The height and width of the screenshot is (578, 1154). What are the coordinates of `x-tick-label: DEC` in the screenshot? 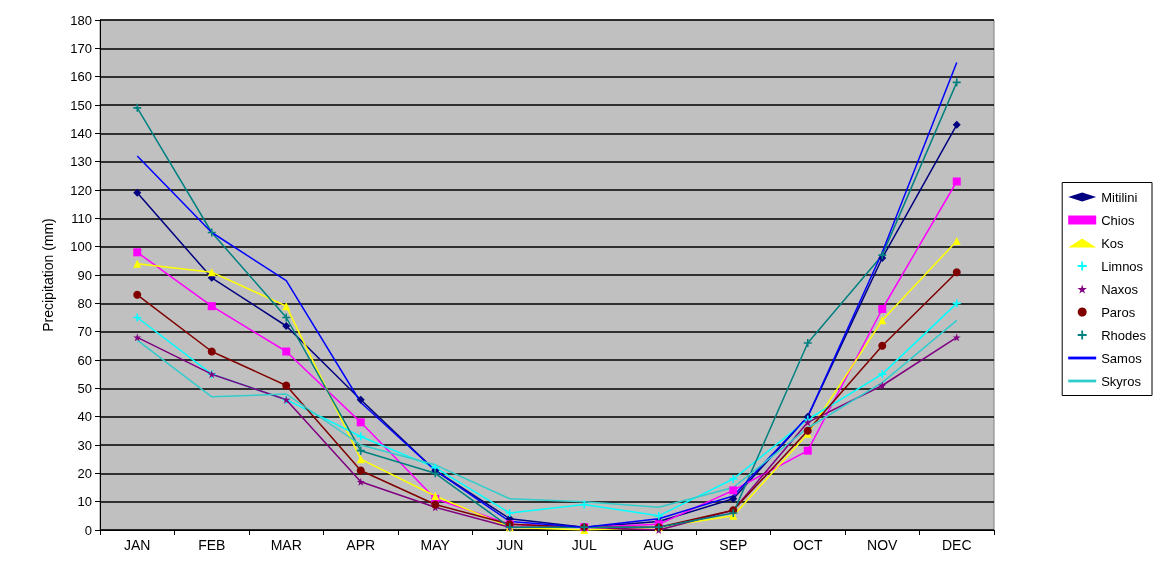 It's located at (956, 545).